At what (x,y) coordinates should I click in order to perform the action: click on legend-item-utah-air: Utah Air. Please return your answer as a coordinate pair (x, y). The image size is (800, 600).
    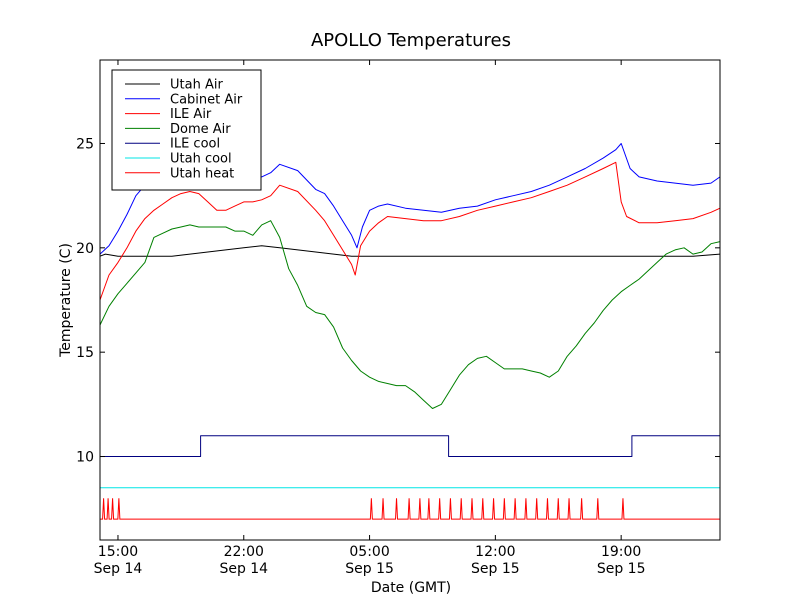
    Looking at the image, I should click on (174, 85).